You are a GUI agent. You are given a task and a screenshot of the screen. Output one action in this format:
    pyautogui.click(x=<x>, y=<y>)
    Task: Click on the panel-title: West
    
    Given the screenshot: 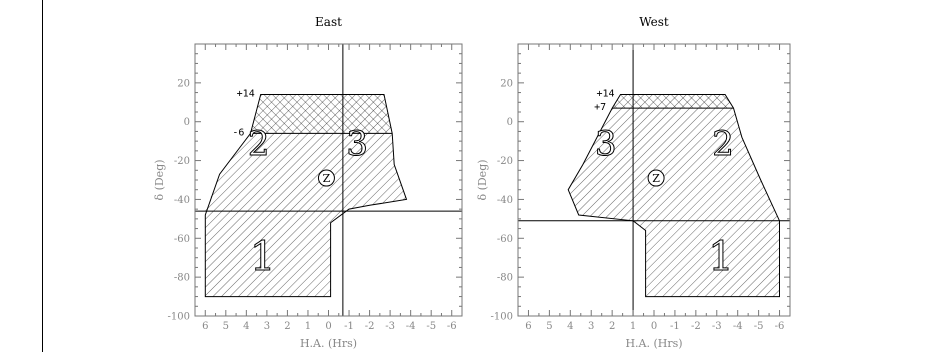 What is the action you would take?
    pyautogui.click(x=654, y=22)
    